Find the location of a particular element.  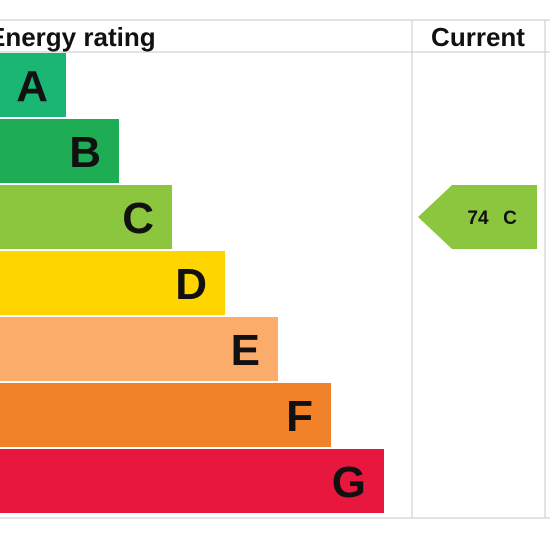

band-letter: A is located at coordinates (32, 86).